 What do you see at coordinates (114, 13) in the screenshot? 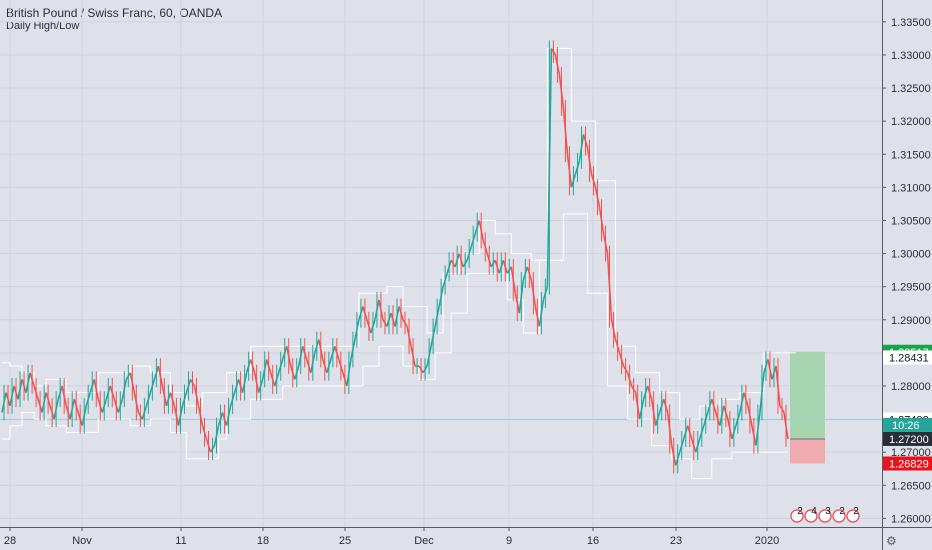
I see `symbol-title: British Pound / Swiss Franc, 60, OANDA` at bounding box center [114, 13].